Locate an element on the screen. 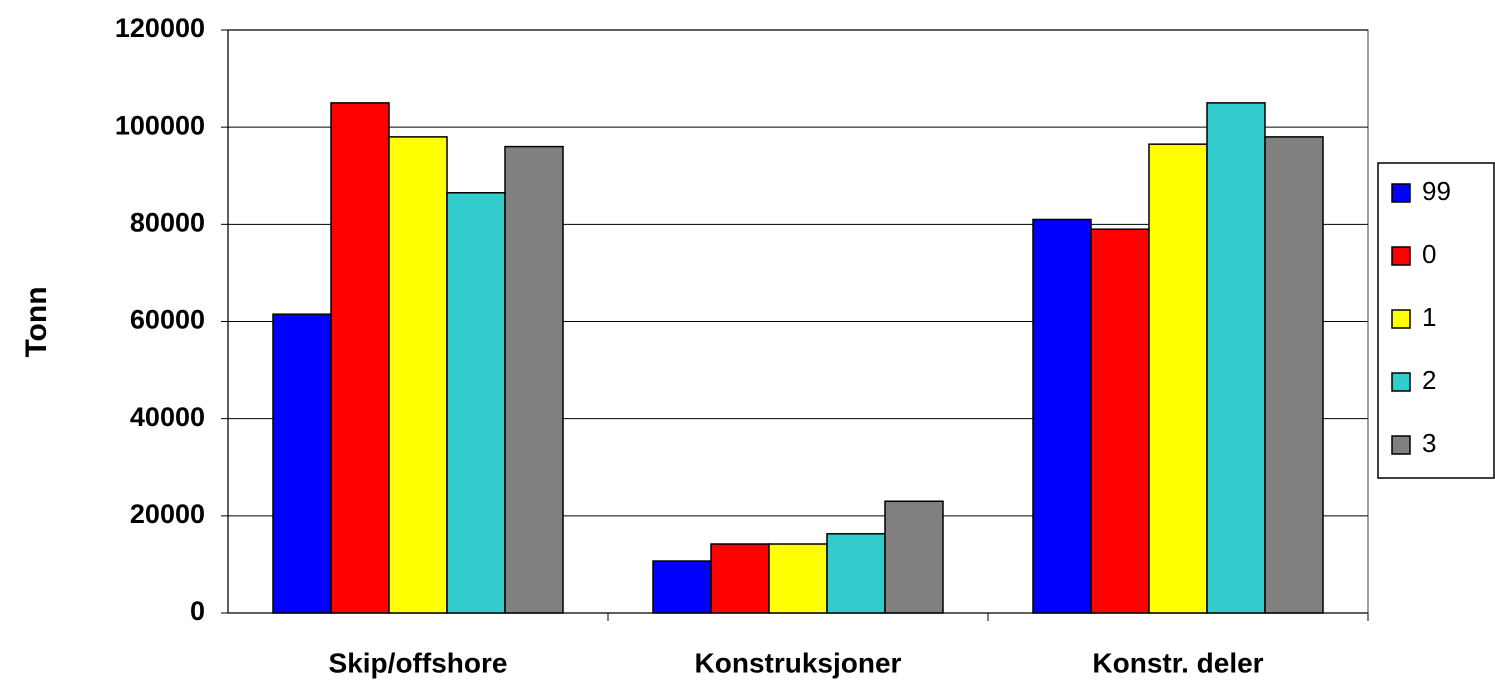 This screenshot has height=686, width=1495. legend-label: 1 is located at coordinates (1429, 317).